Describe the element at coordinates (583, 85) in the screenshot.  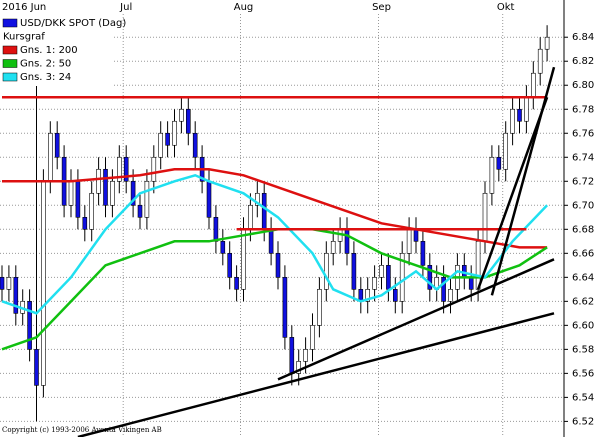
I see `y-tick-label: 6.80` at that location.